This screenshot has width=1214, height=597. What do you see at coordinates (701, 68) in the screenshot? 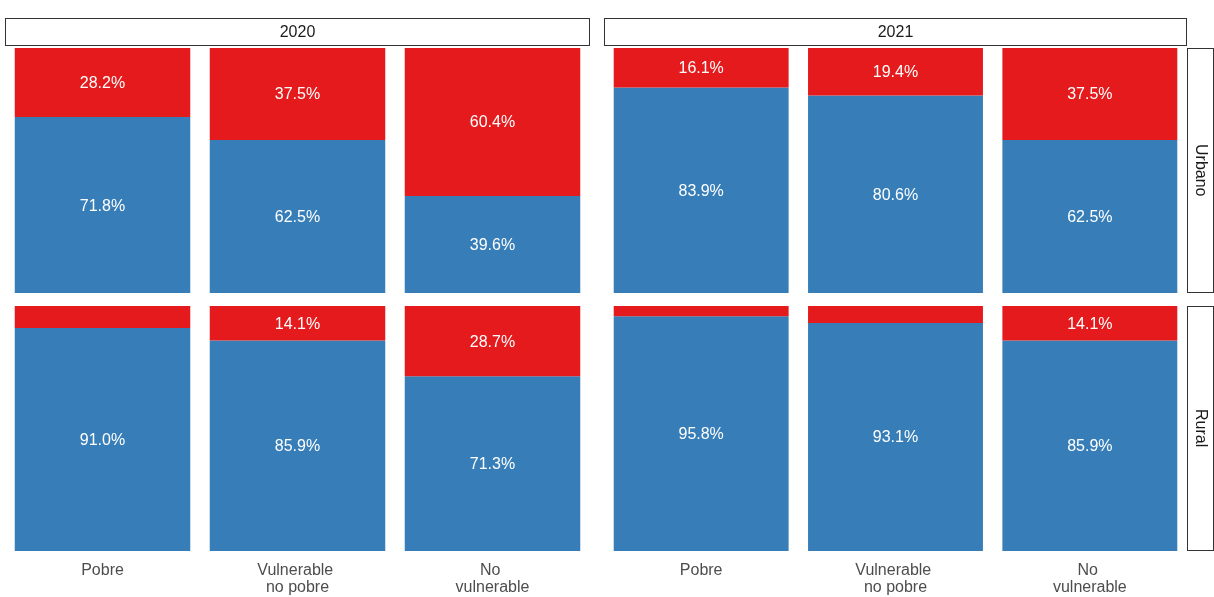
I see `data-label: 16.1%` at bounding box center [701, 68].